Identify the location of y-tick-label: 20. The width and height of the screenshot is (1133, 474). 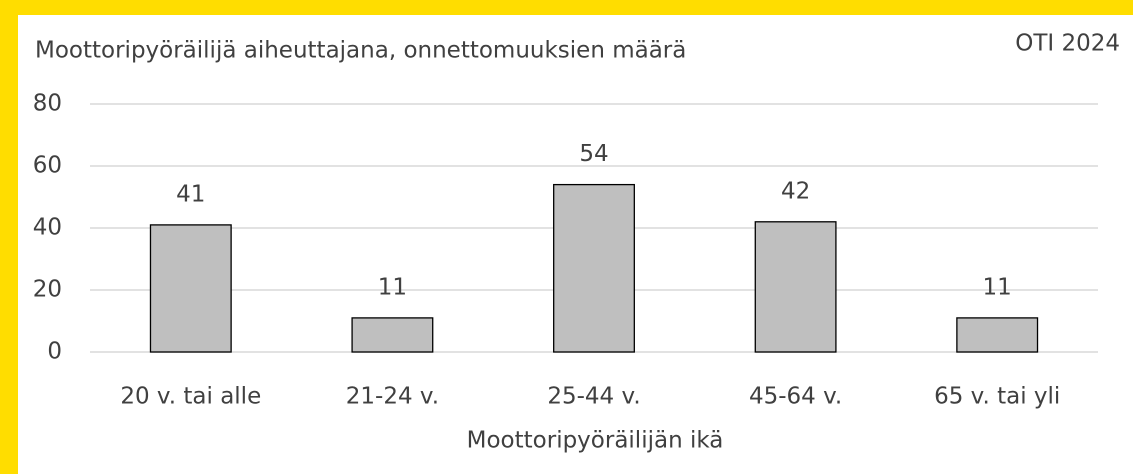
(47, 290).